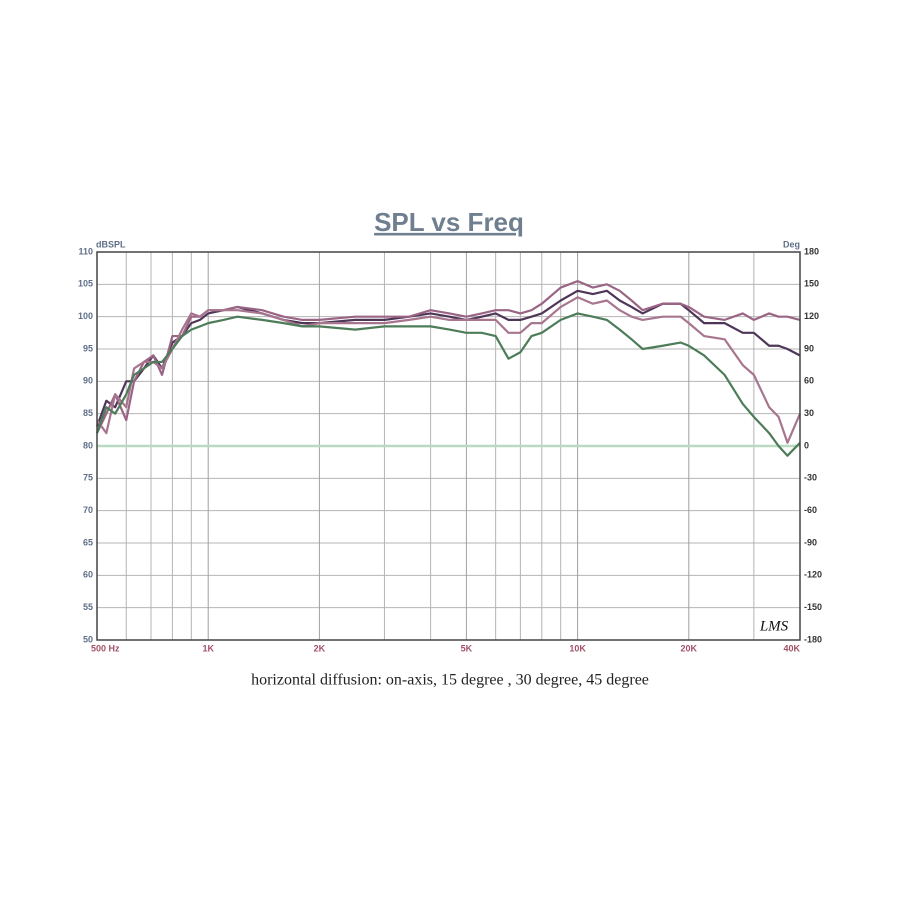  What do you see at coordinates (811, 316) in the screenshot?
I see `y2-tick-label: 120` at bounding box center [811, 316].